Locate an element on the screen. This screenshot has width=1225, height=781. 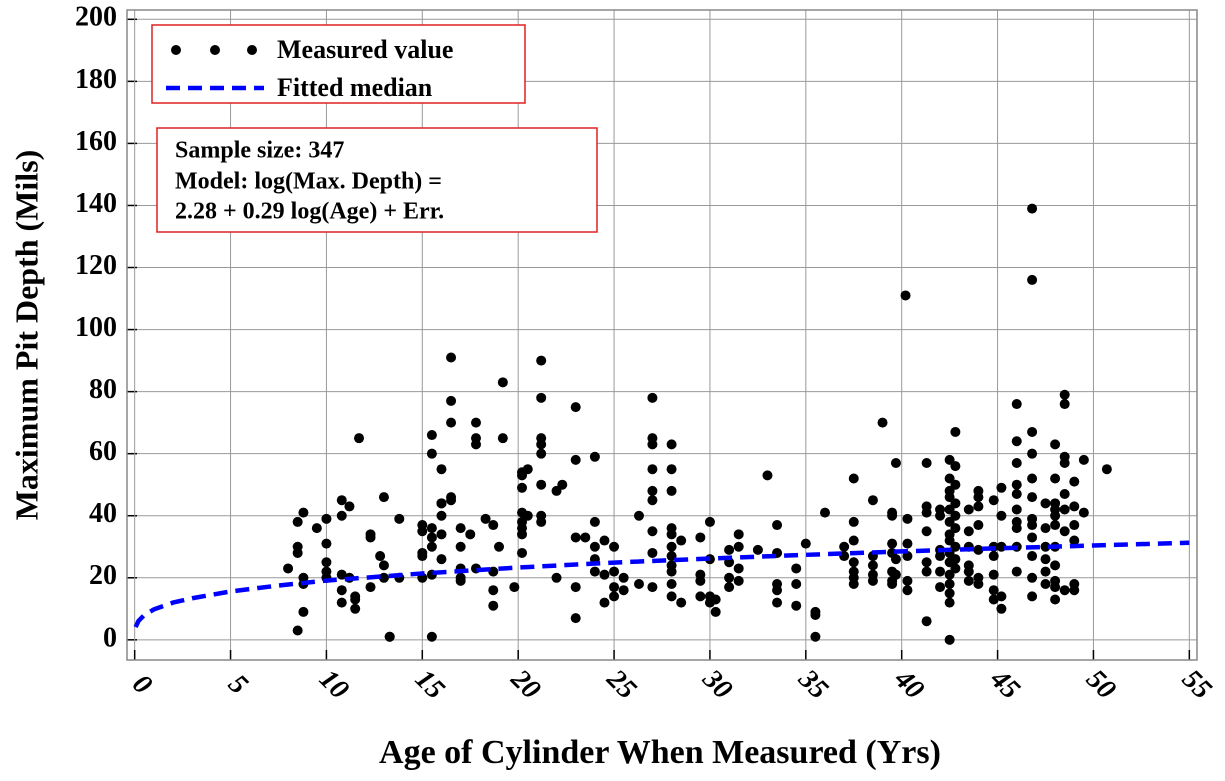
y-tick-label: 80 is located at coordinates (103, 389).